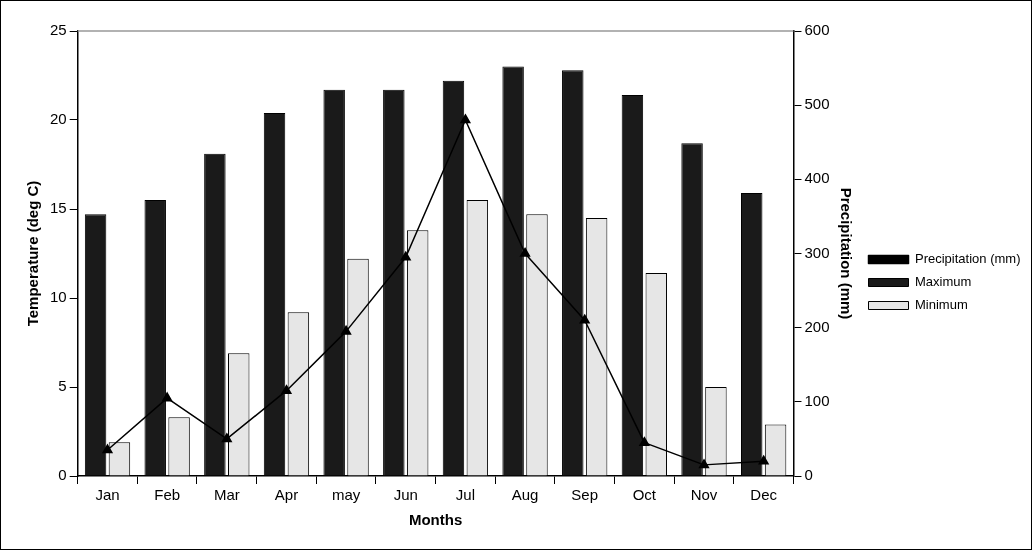  Describe the element at coordinates (941, 305) in the screenshot. I see `legend-label: Minimum` at that location.